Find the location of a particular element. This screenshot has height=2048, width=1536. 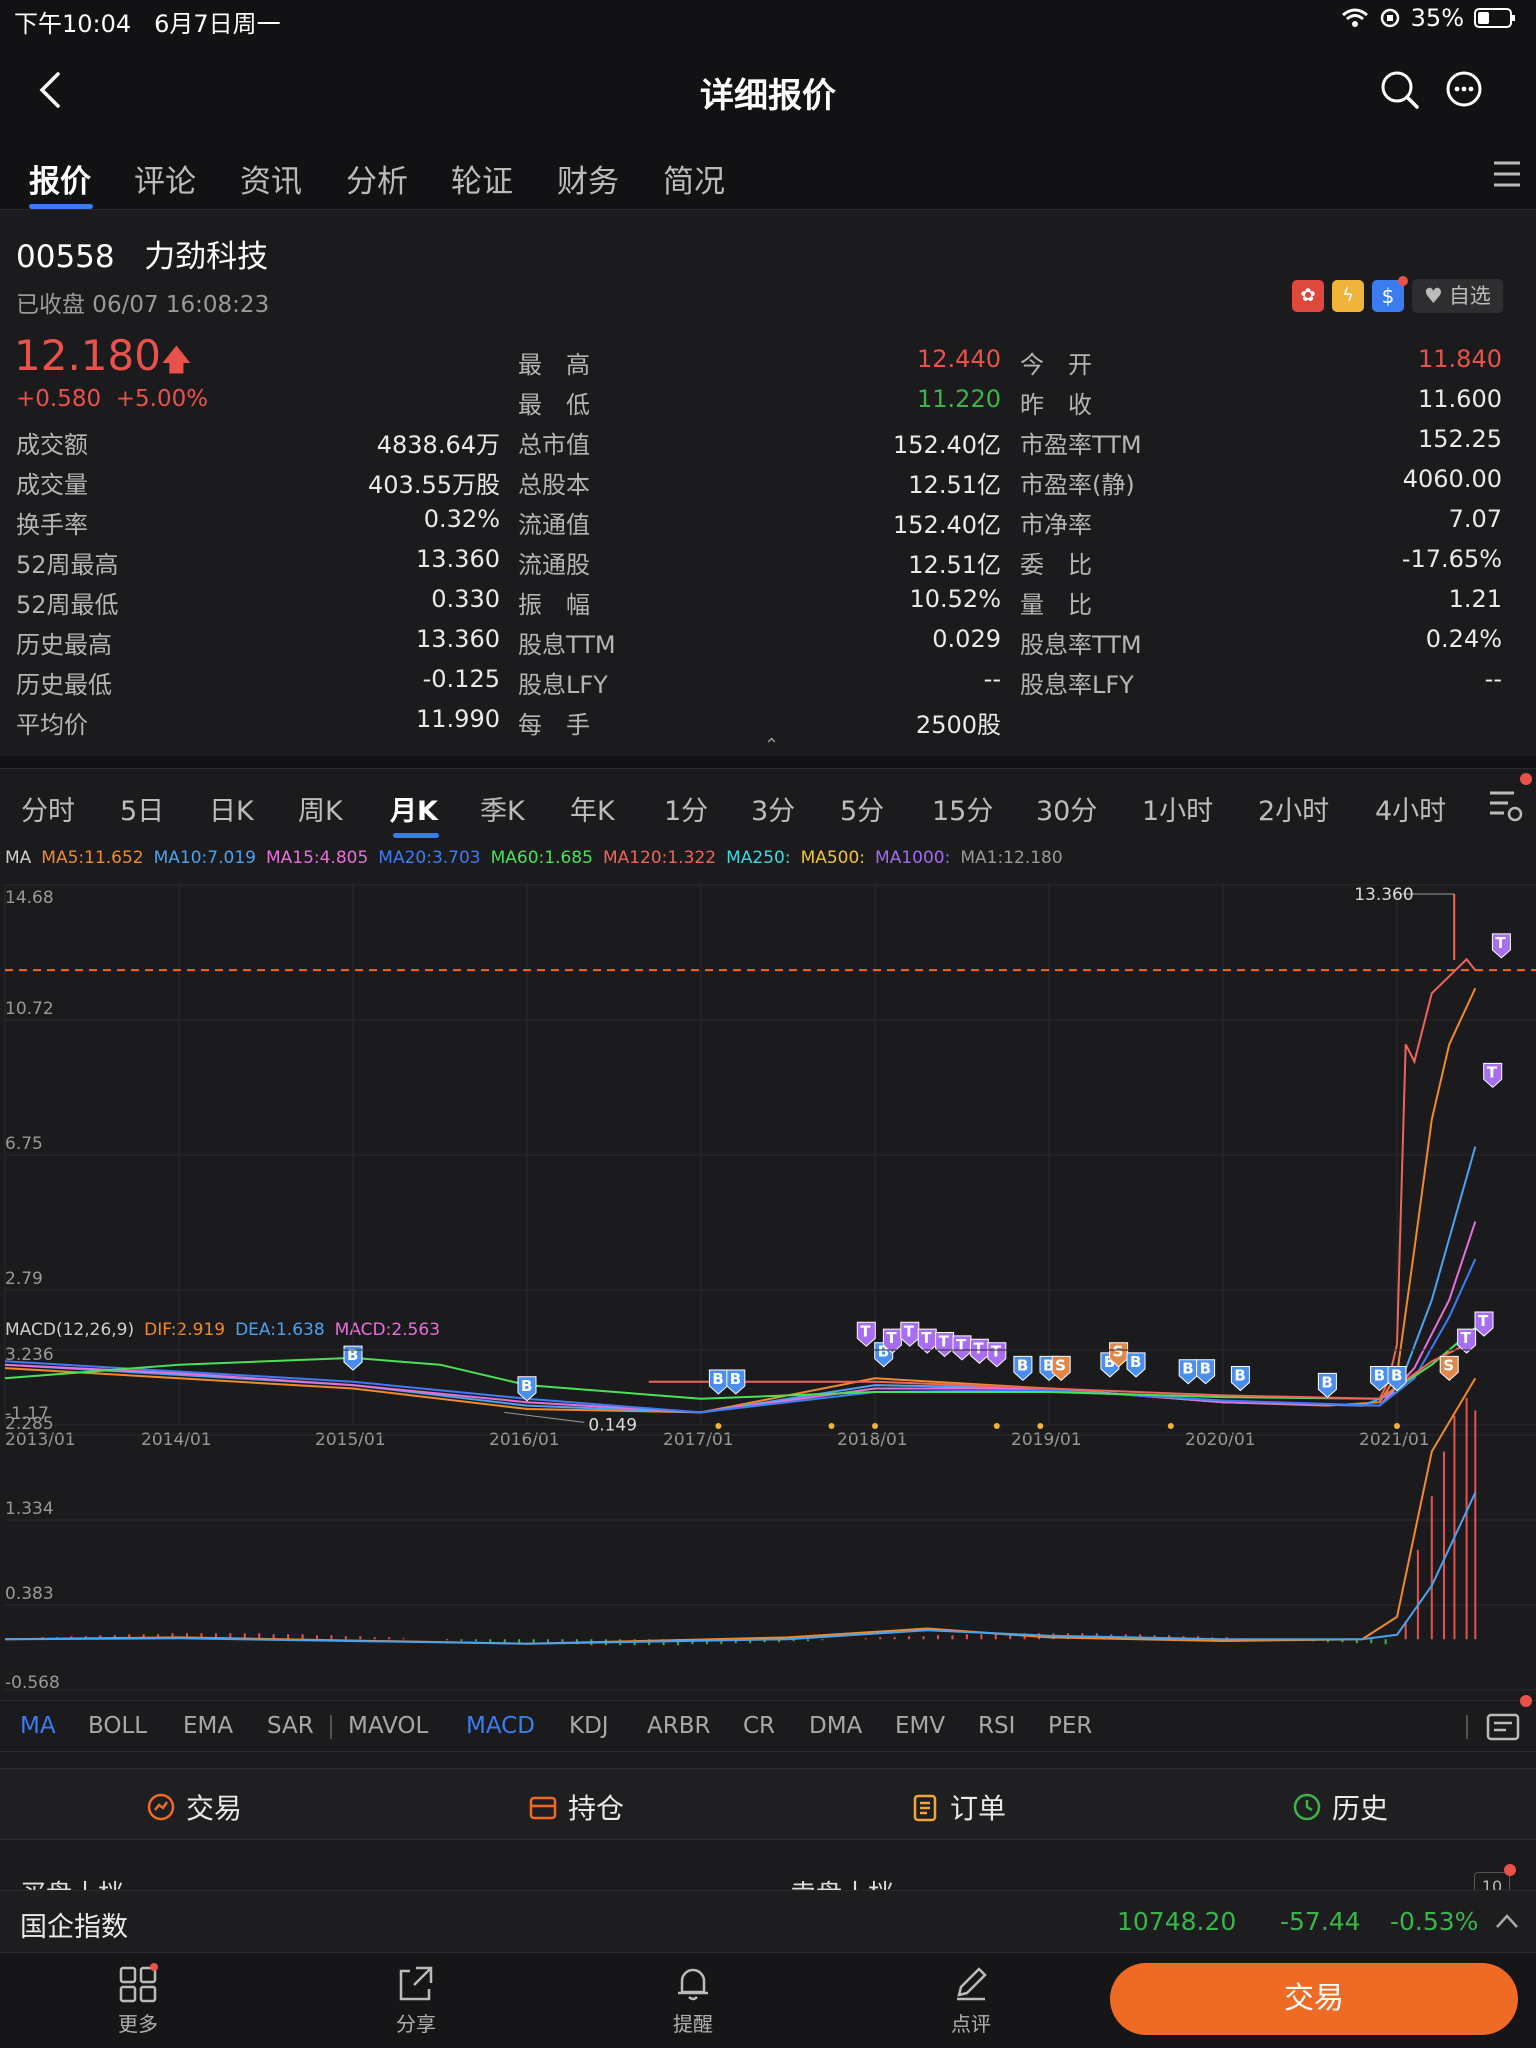

stock-header: 00558 力劲科技 is located at coordinates (142, 253).